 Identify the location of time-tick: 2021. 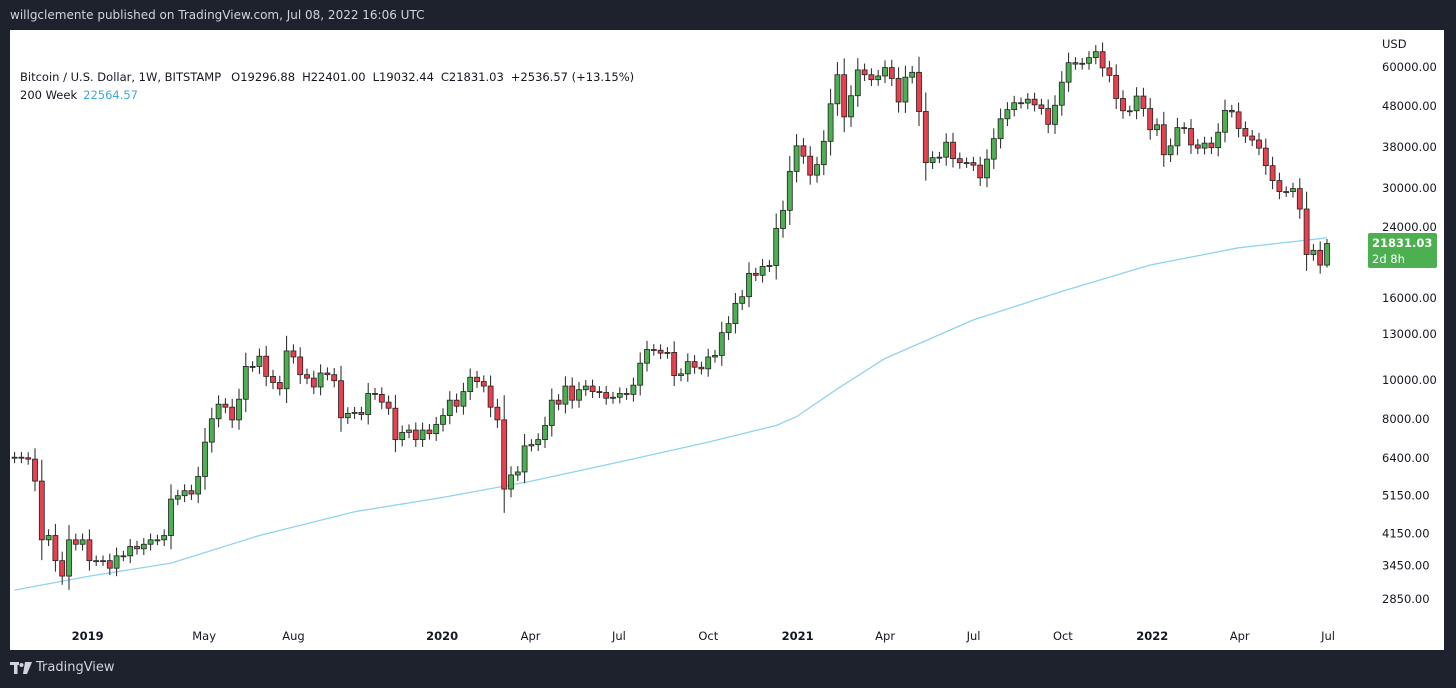
(798, 636).